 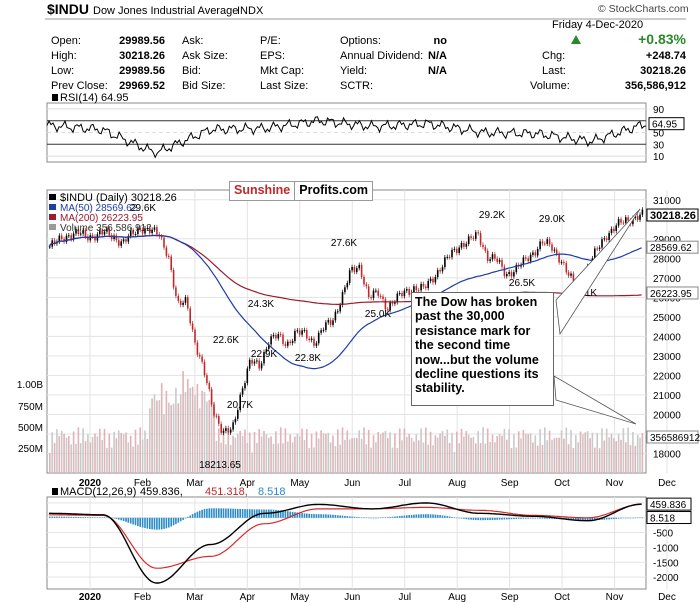 What do you see at coordinates (615, 483) in the screenshot?
I see `x-tick-label: Nov` at bounding box center [615, 483].